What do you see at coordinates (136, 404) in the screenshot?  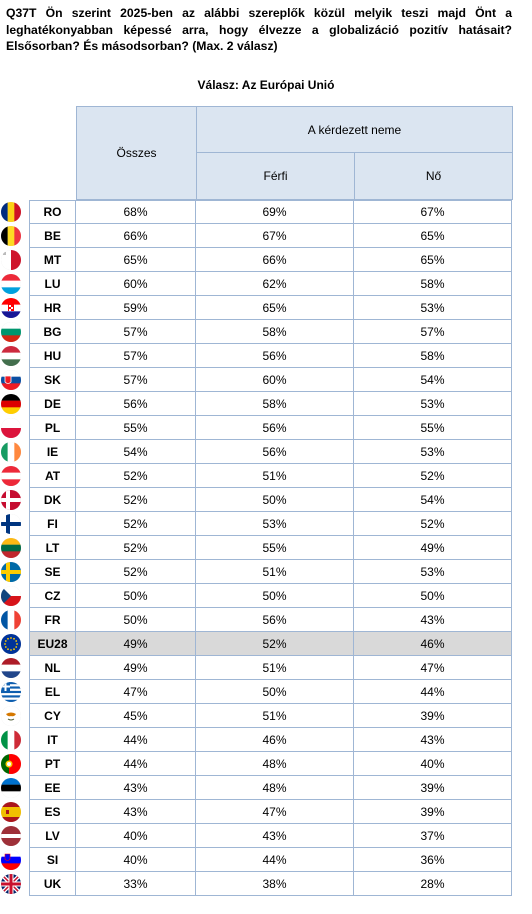 I see `total-value: 56%` at bounding box center [136, 404].